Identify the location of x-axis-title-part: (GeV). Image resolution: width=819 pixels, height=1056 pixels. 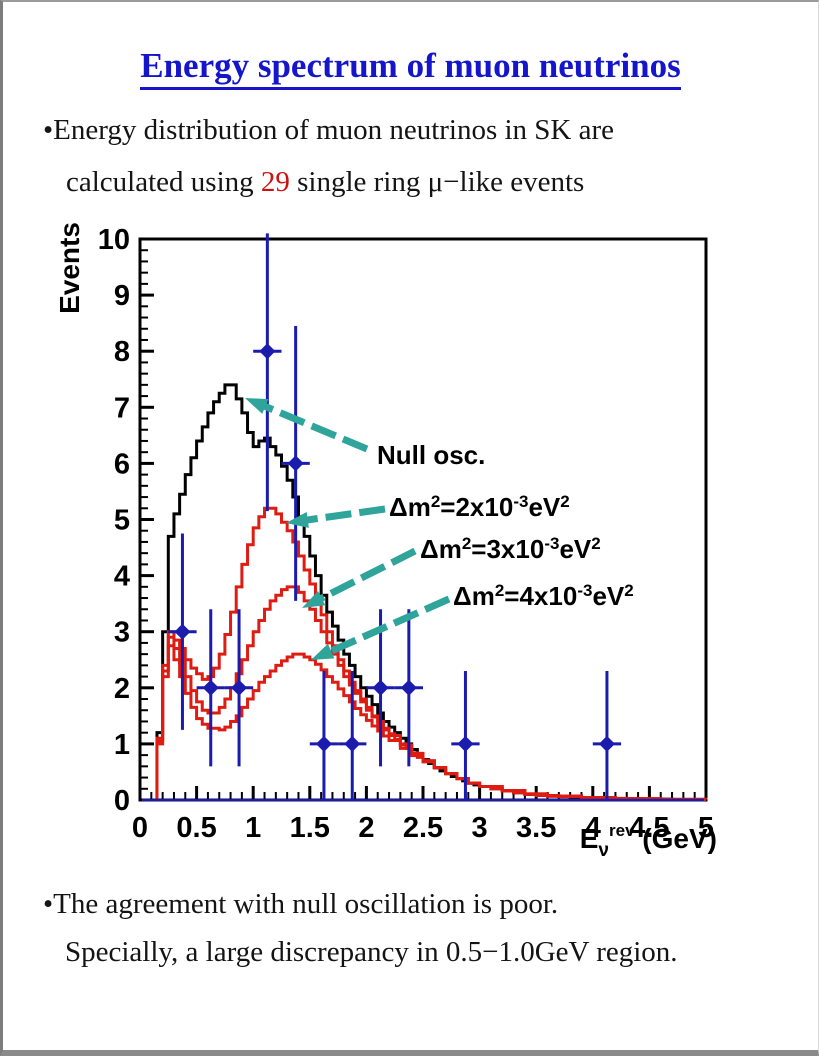
(676, 838).